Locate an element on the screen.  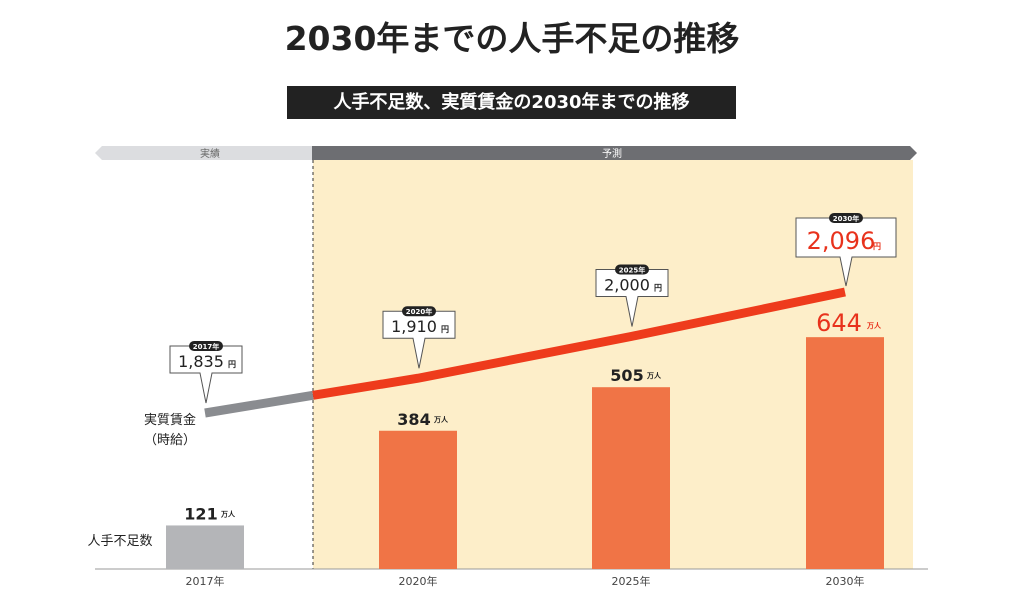
chart-title: 人手不足数、実質賃金の2030年までの推移 is located at coordinates (511, 102).